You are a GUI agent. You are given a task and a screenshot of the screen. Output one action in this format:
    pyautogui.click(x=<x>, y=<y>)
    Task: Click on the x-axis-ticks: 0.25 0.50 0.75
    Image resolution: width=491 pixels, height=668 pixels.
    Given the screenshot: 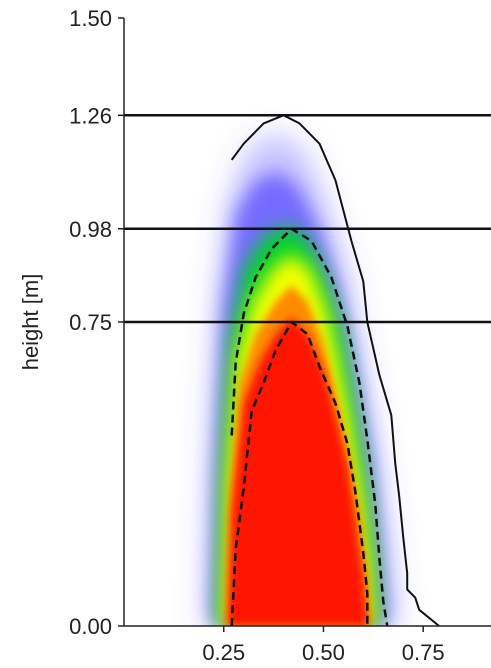 What is the action you would take?
    pyautogui.click(x=323, y=645)
    